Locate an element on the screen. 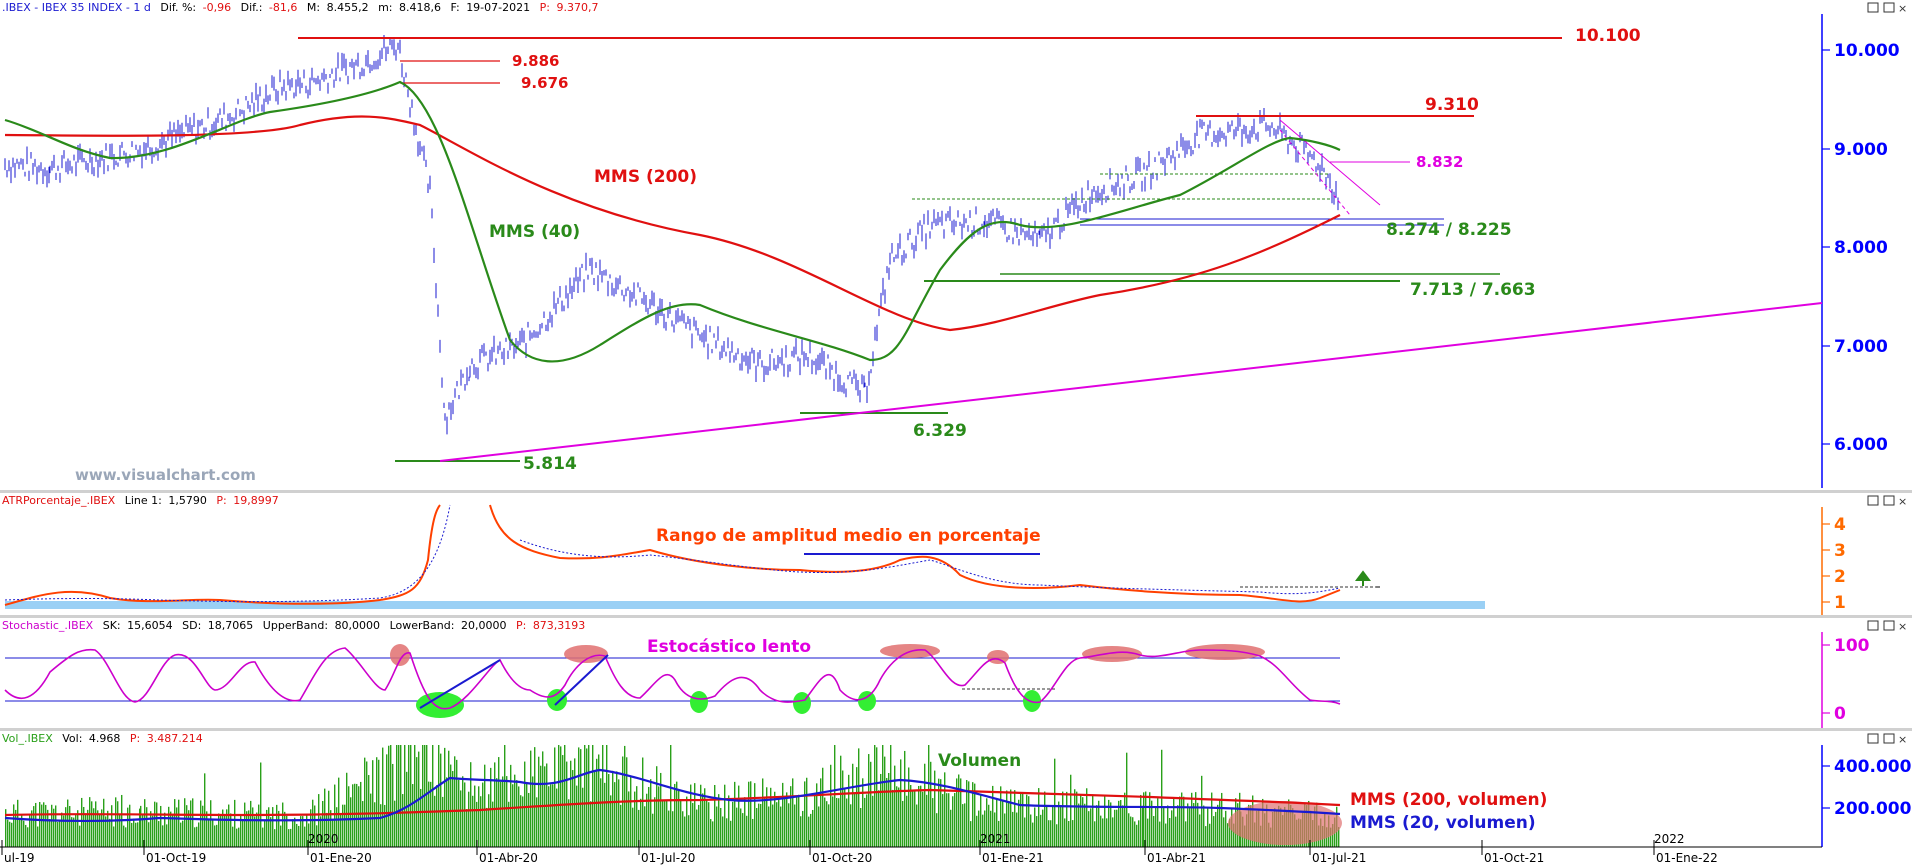 The image size is (1912, 867). price-header-last-label: P: is located at coordinates (545, 7).